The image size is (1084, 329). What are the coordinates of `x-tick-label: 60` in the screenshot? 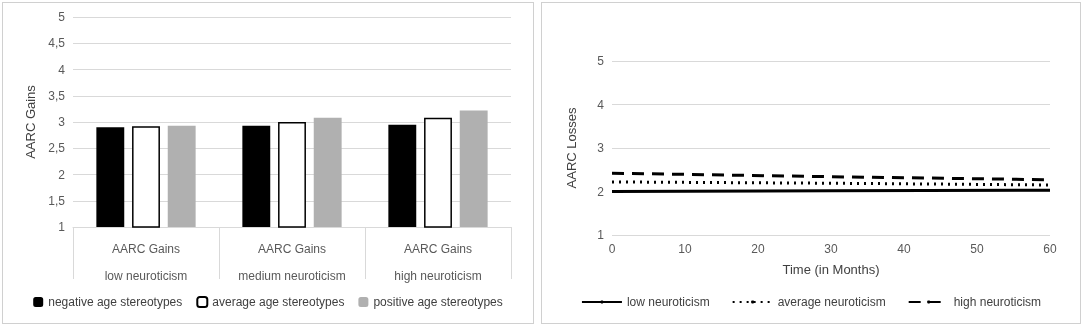 It's located at (1050, 249).